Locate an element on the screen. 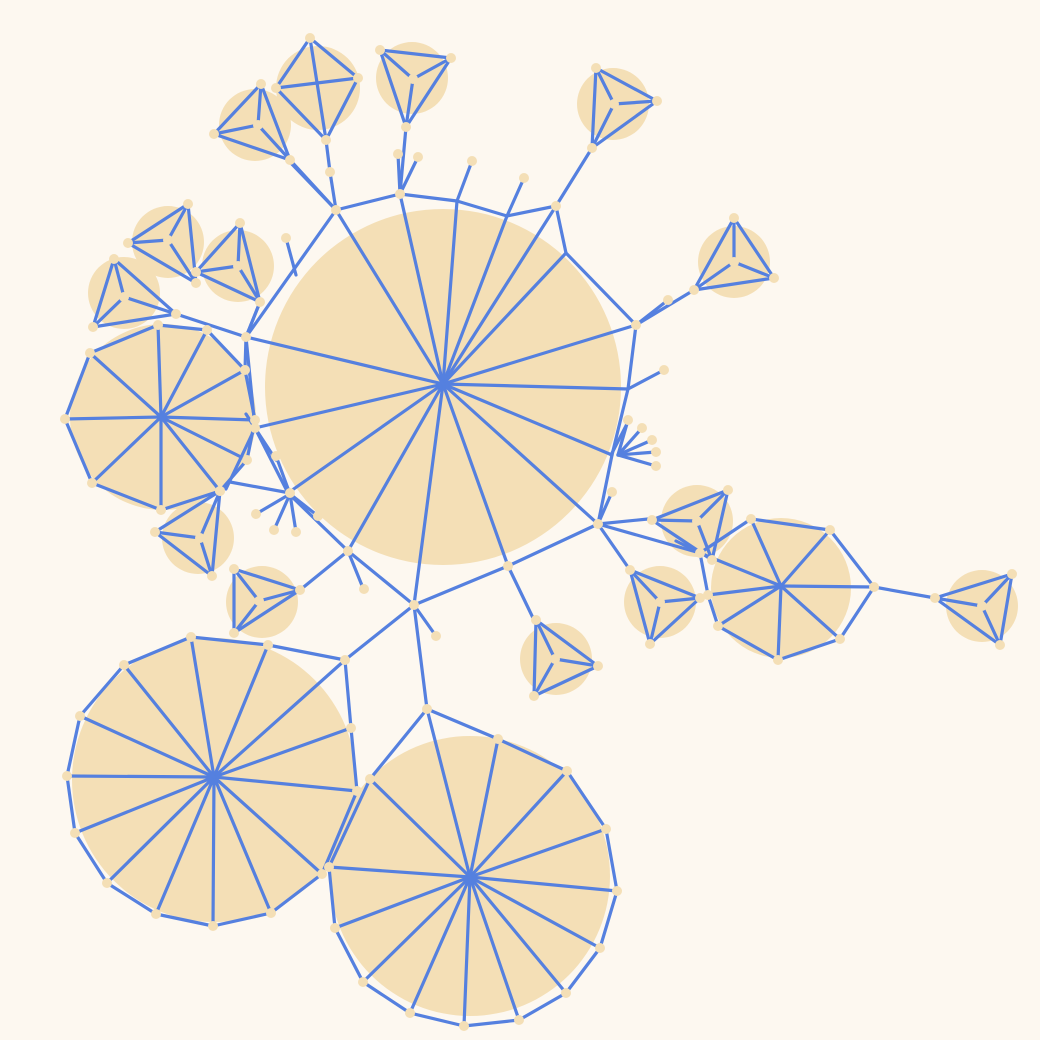 Image resolution: width=1040 pixels, height=1040 pixels. lower-left-wheel-rim-edge is located at coordinates (157, 651).